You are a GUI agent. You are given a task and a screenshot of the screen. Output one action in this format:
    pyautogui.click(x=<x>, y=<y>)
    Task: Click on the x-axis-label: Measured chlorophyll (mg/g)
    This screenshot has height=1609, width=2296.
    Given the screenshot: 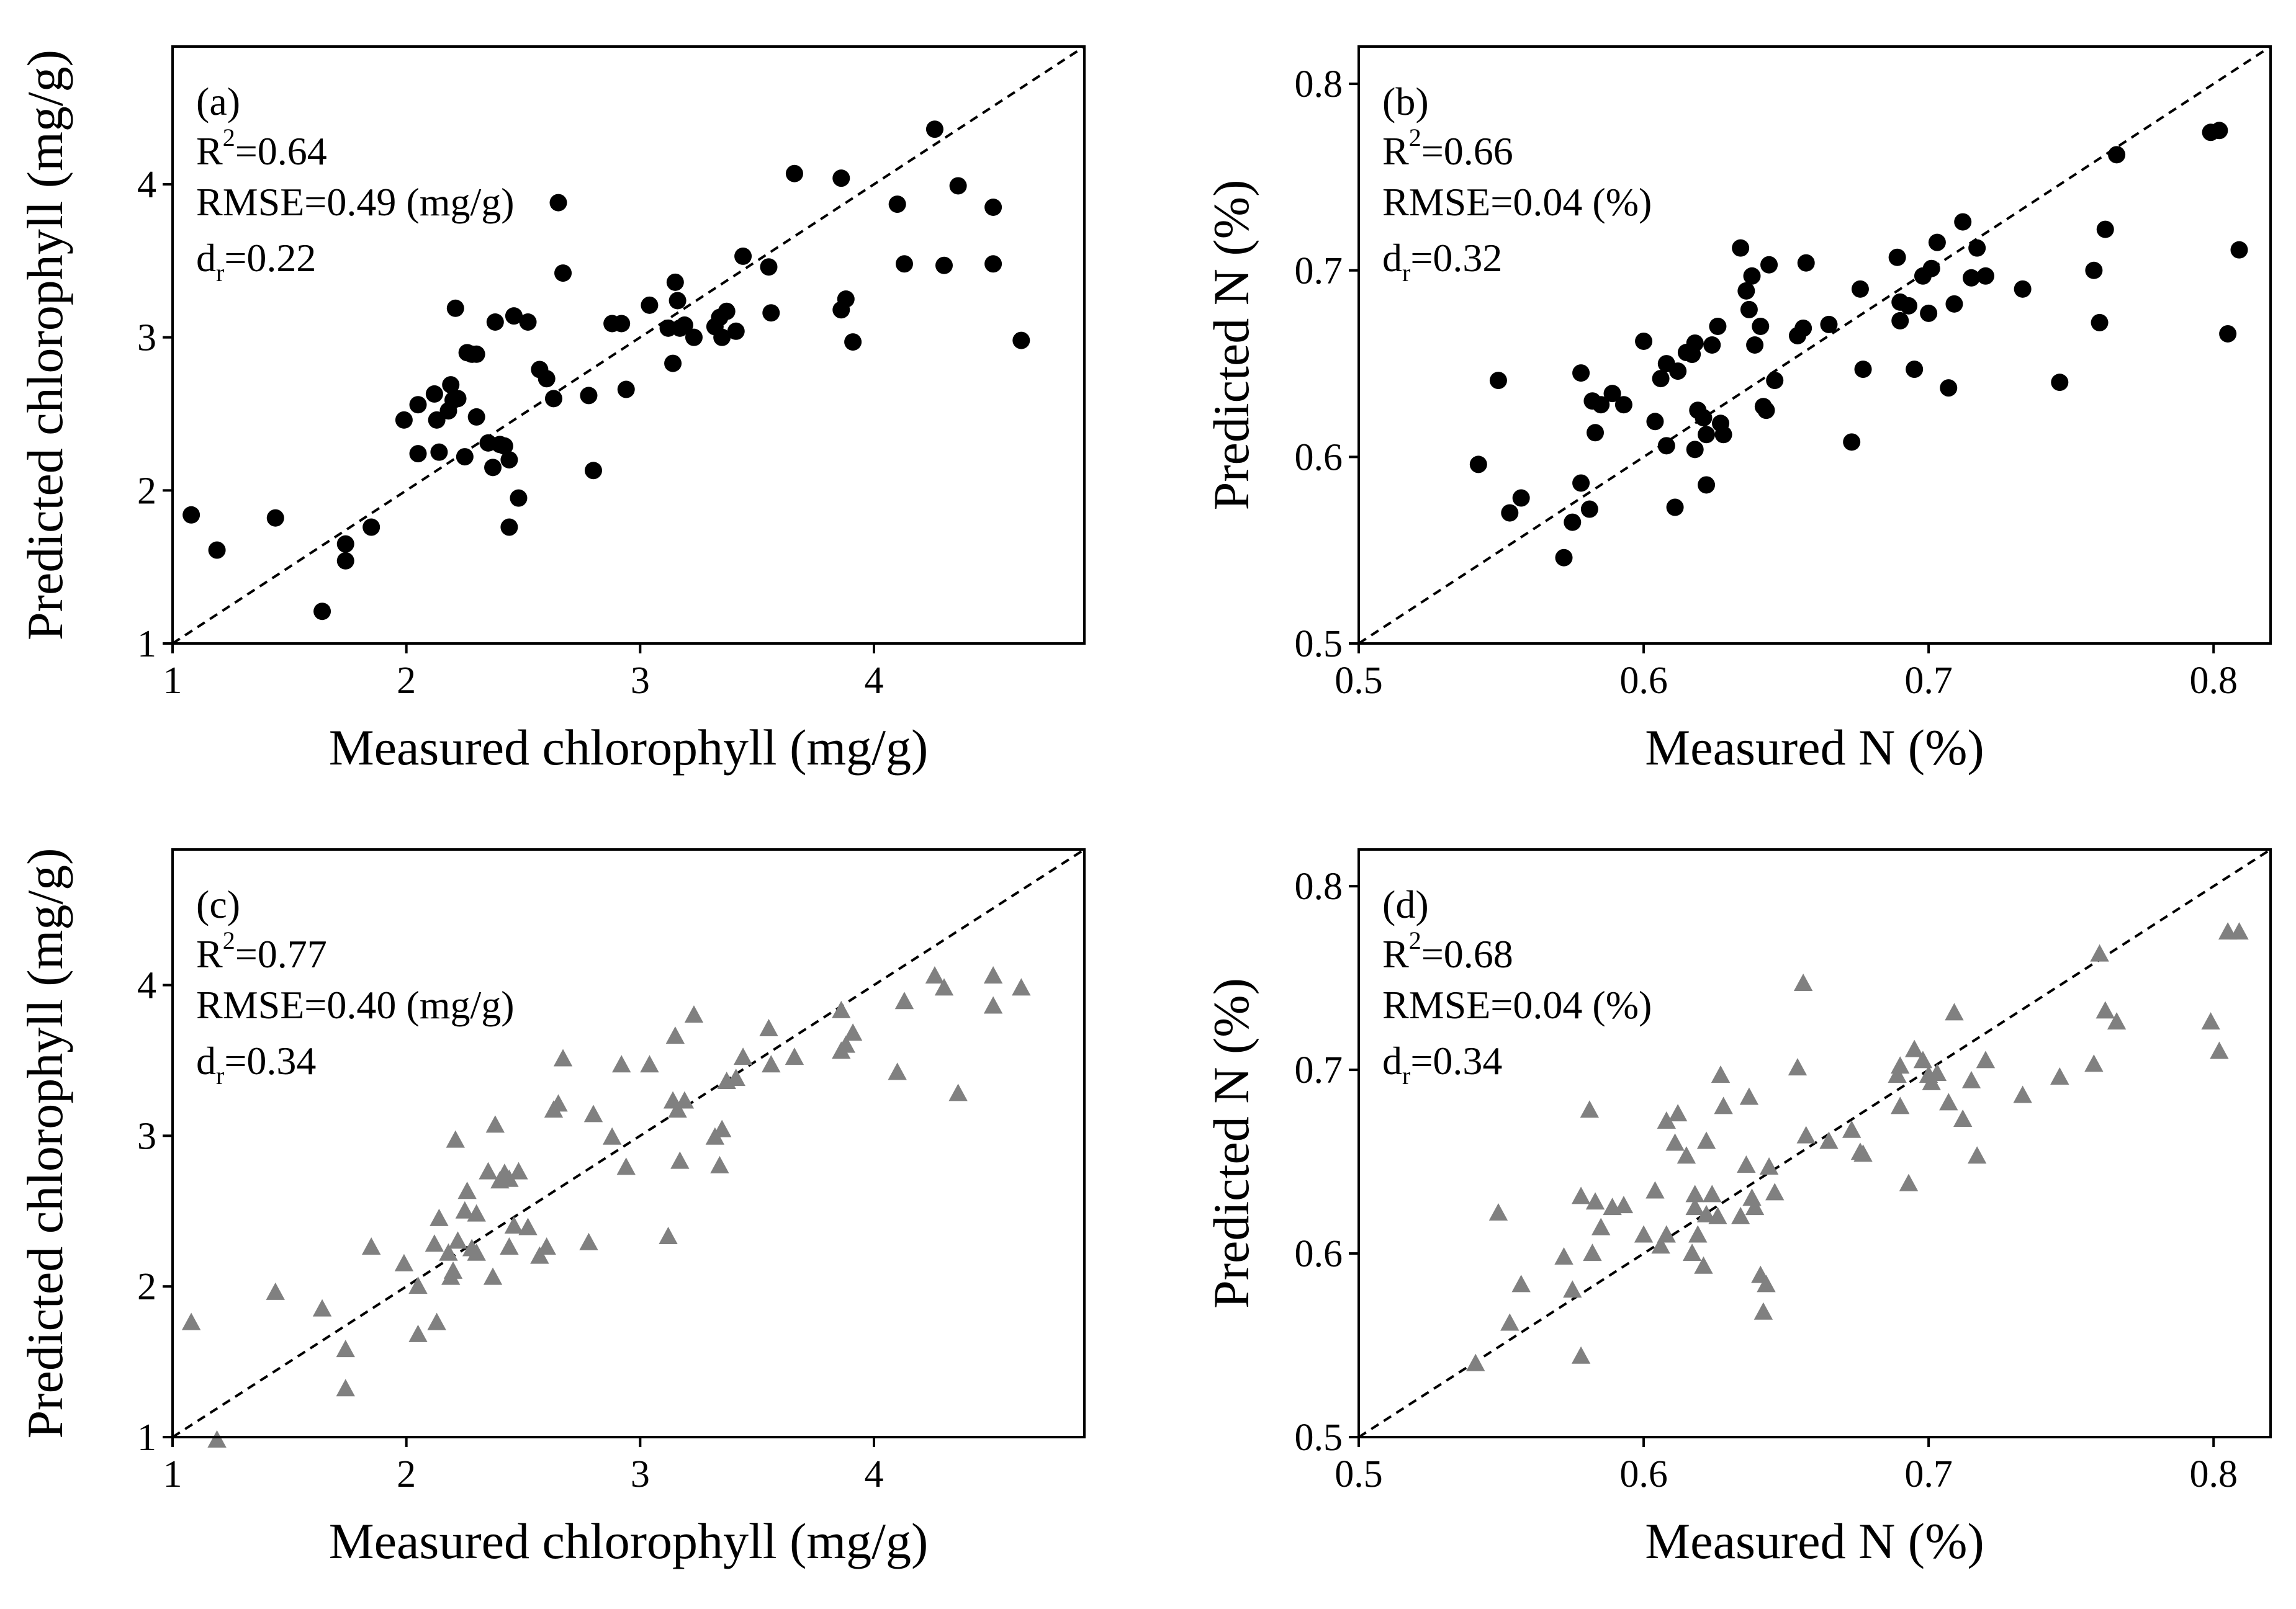 What is the action you would take?
    pyautogui.click(x=629, y=1541)
    